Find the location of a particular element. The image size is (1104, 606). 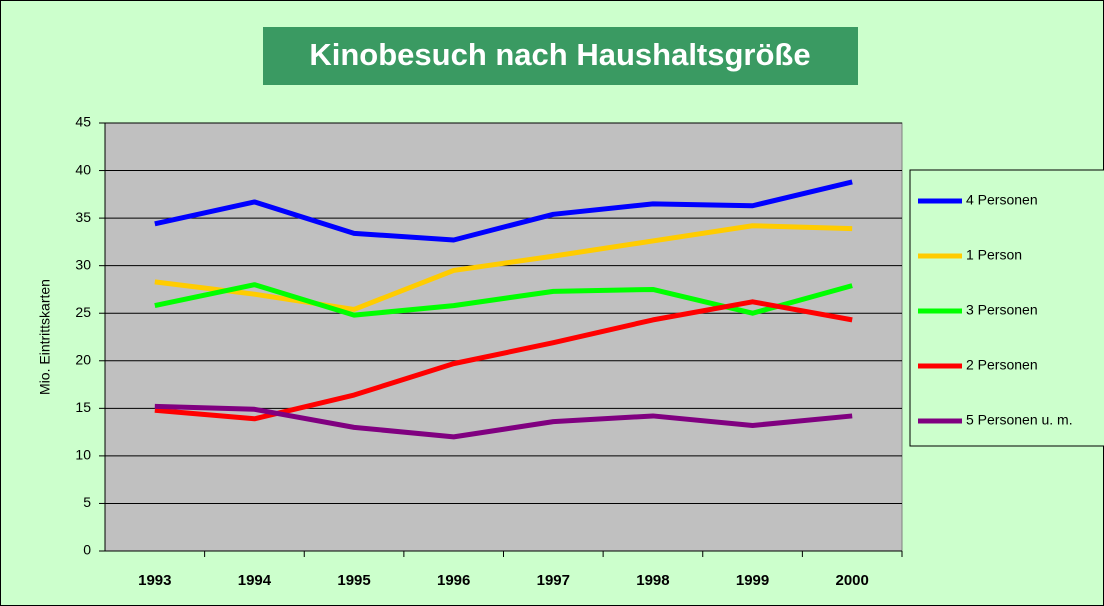

legend-label: 5 Personen u. m. is located at coordinates (1019, 420).